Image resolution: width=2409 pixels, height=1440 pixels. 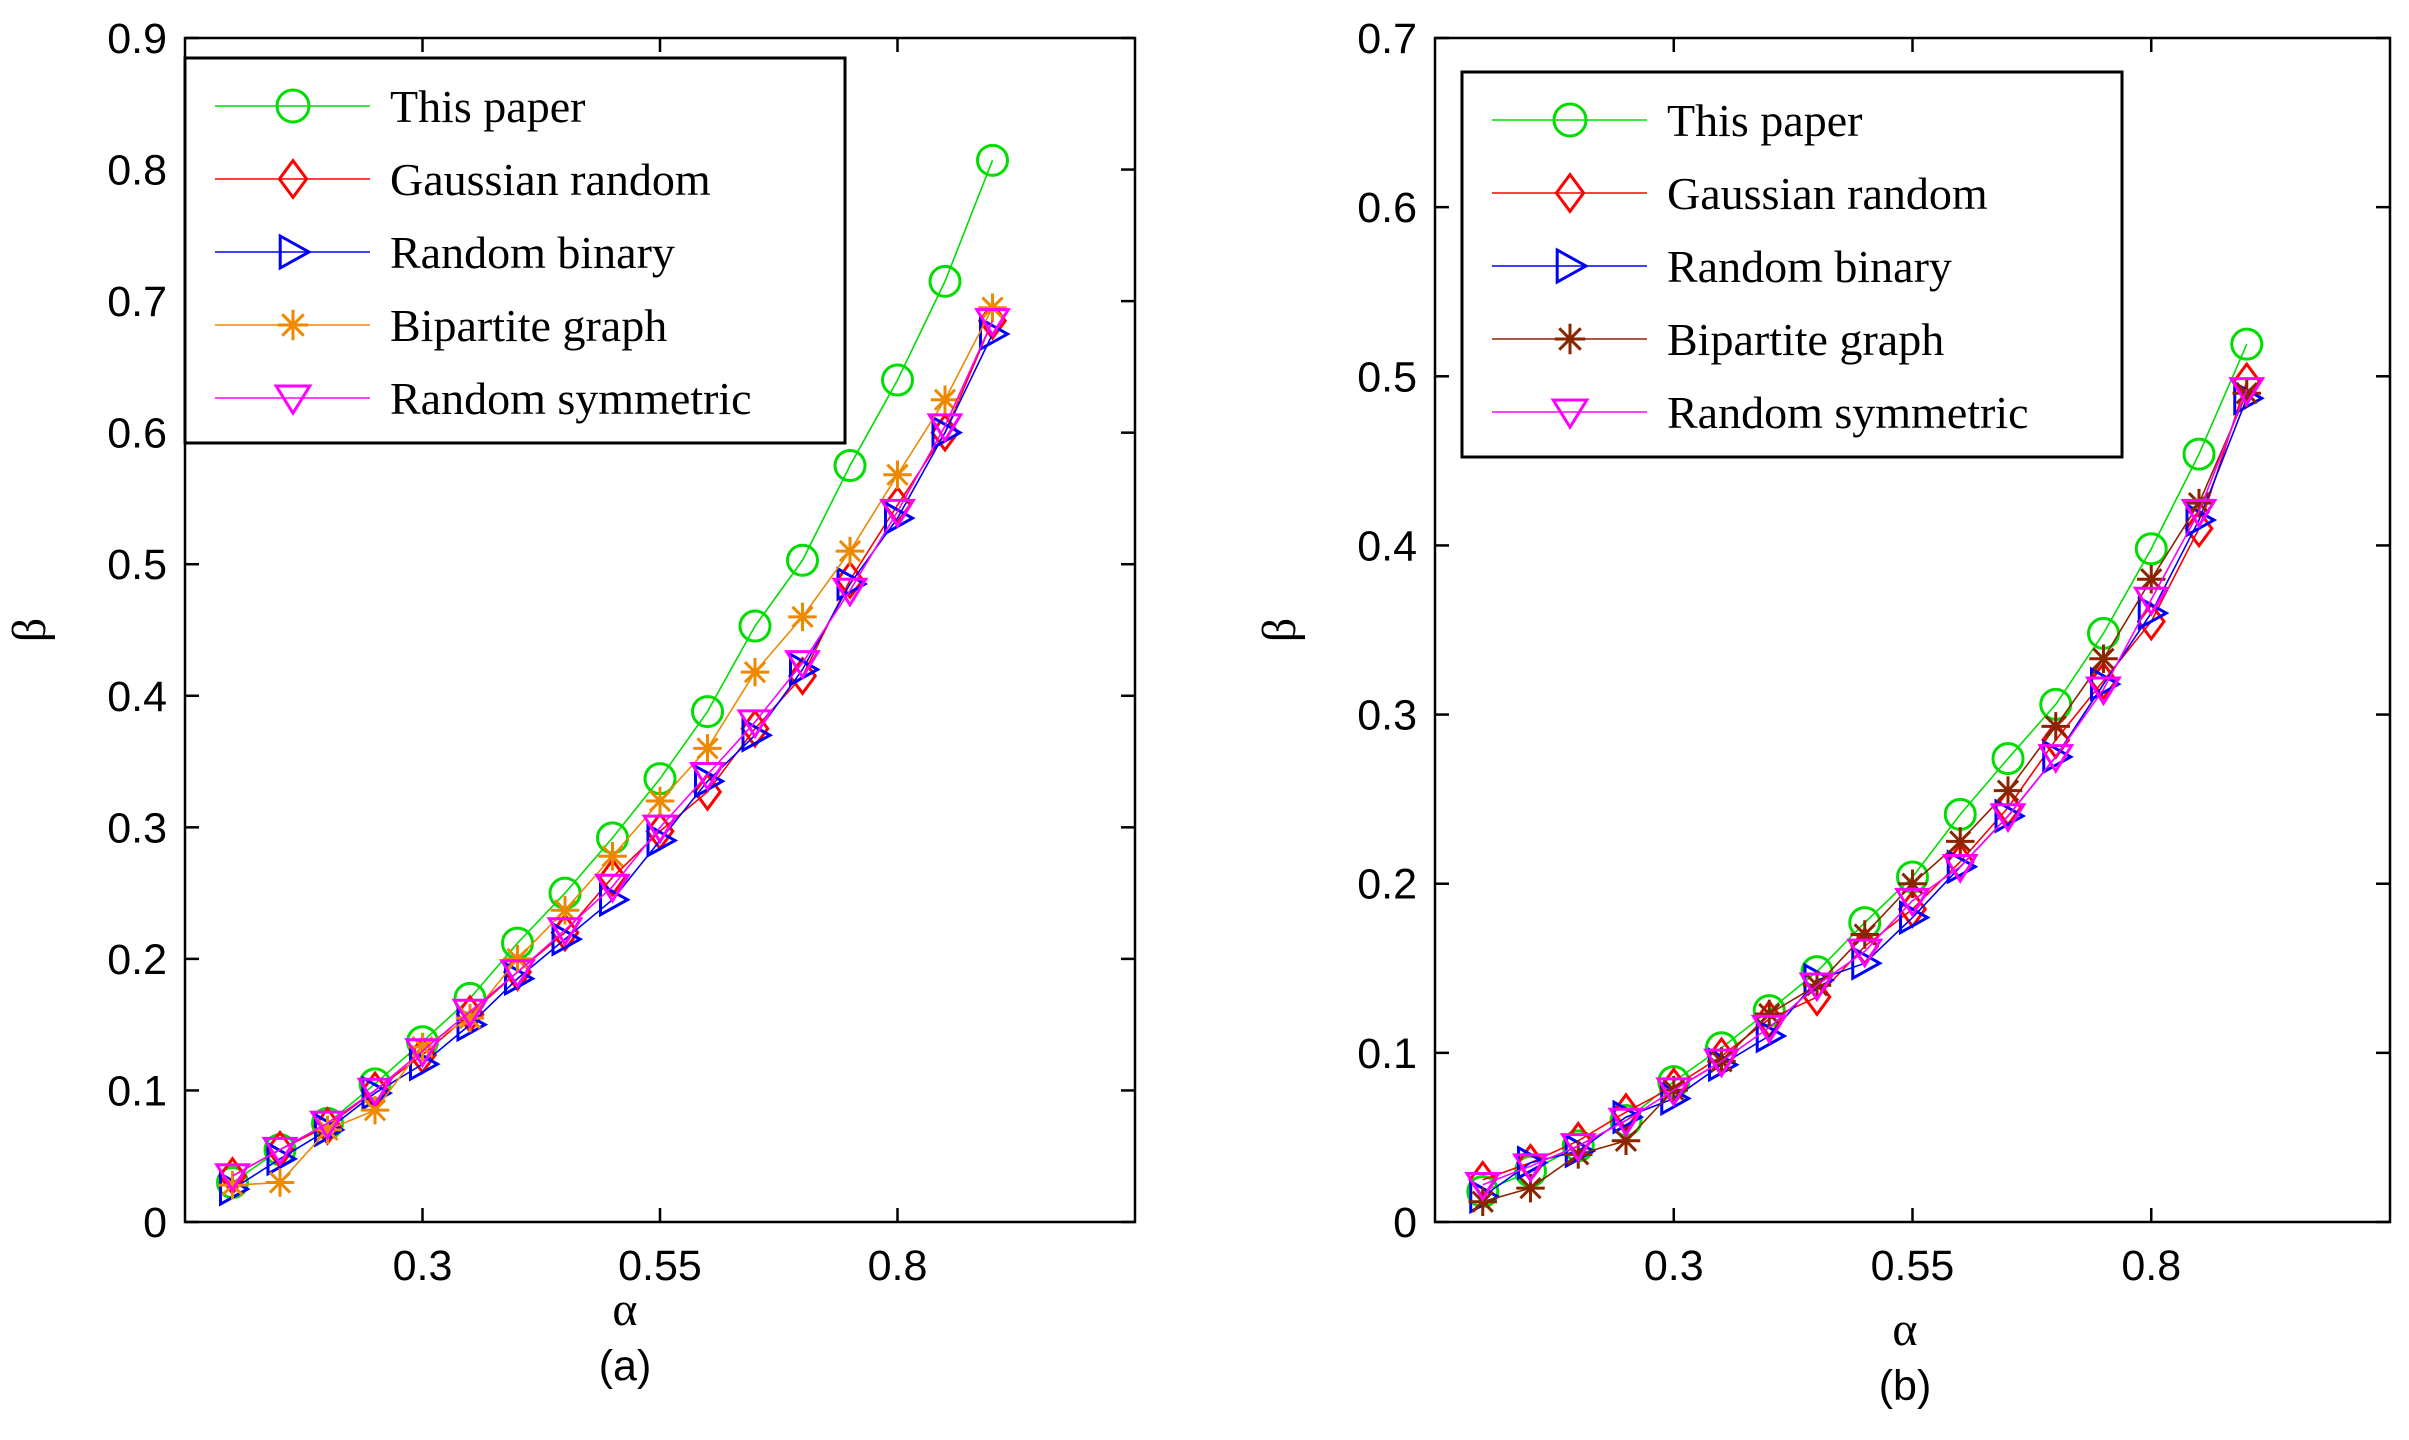 What do you see at coordinates (624, 1309) in the screenshot?
I see `x-axis-label: α` at bounding box center [624, 1309].